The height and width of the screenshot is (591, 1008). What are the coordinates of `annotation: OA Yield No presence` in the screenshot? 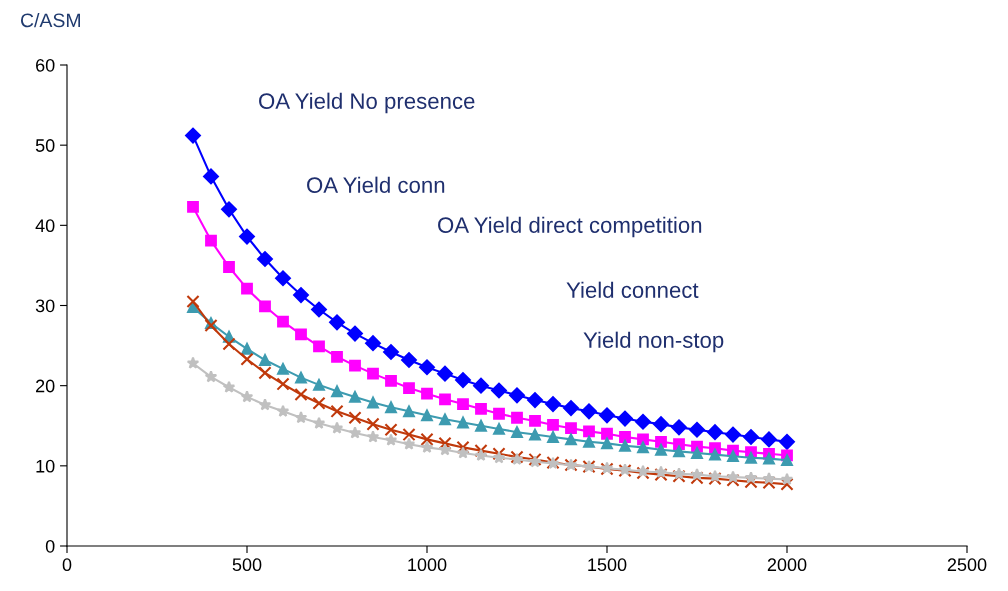 It's located at (367, 103).